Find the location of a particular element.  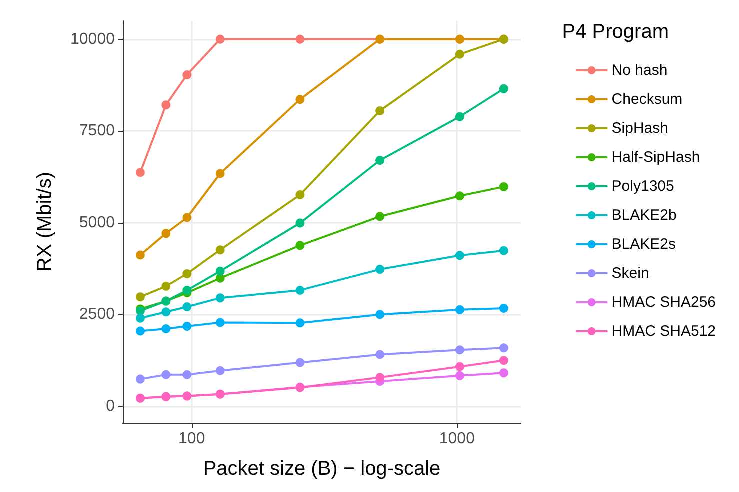

y-tick-label: 0 is located at coordinates (111, 406).